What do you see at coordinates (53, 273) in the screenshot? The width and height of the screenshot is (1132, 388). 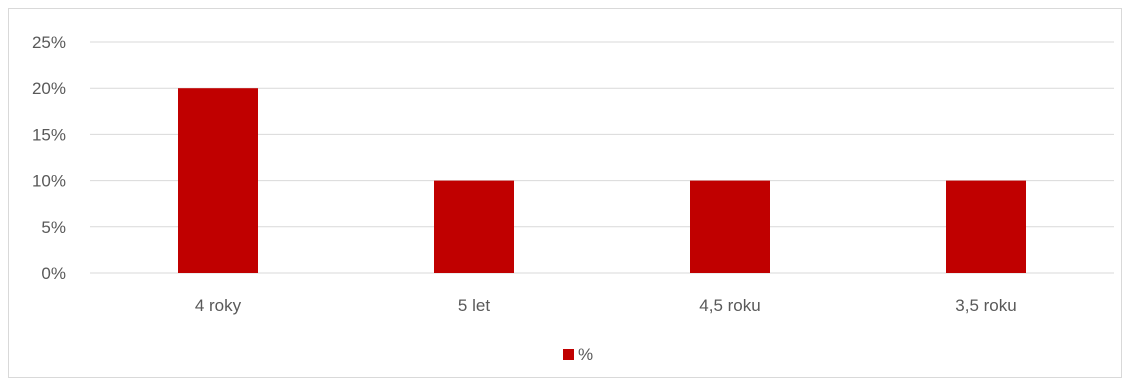 I see `y-tick-label: 0%` at bounding box center [53, 273].